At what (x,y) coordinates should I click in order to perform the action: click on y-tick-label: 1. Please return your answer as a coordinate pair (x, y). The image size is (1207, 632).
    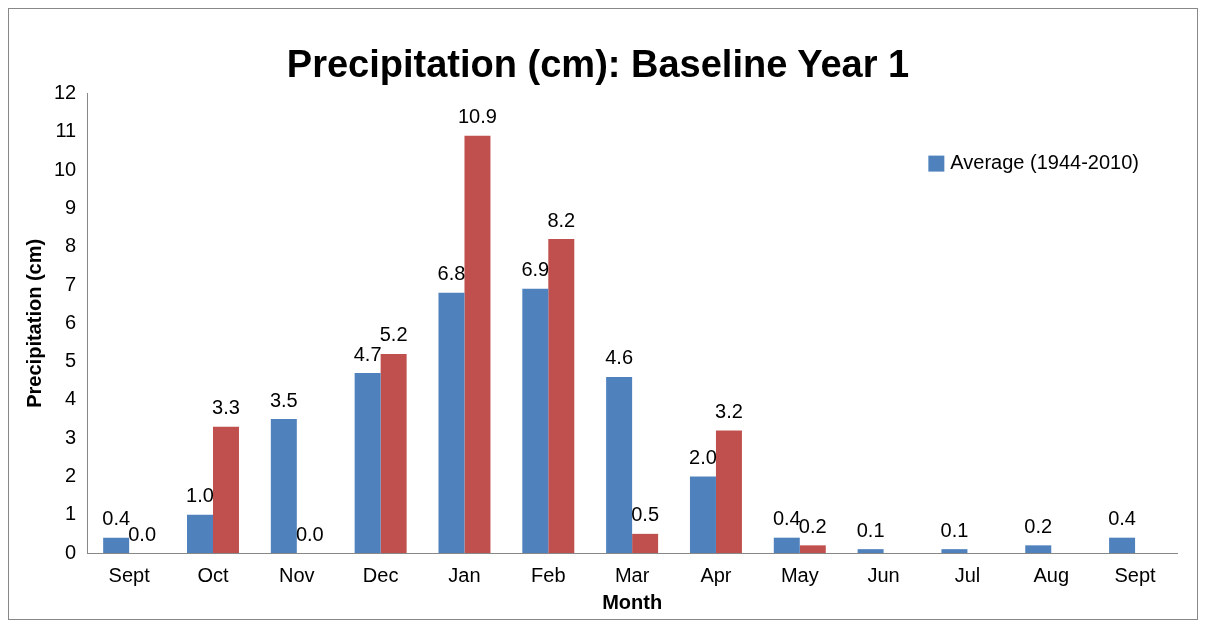
    Looking at the image, I should click on (71, 513).